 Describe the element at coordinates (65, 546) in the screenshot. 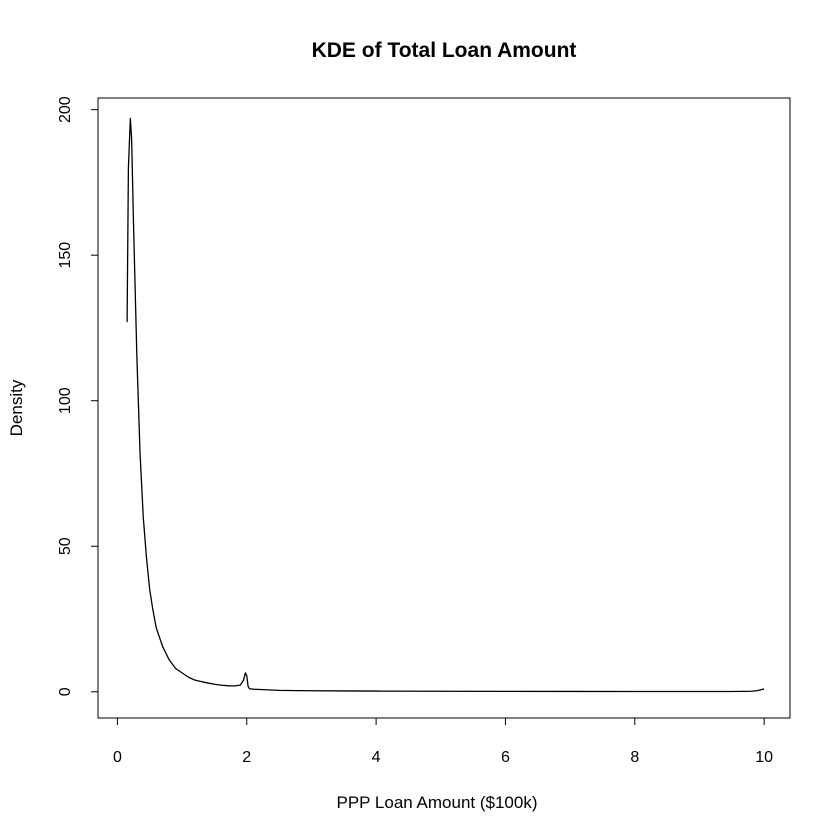

I see `y-tick-label: 50` at that location.